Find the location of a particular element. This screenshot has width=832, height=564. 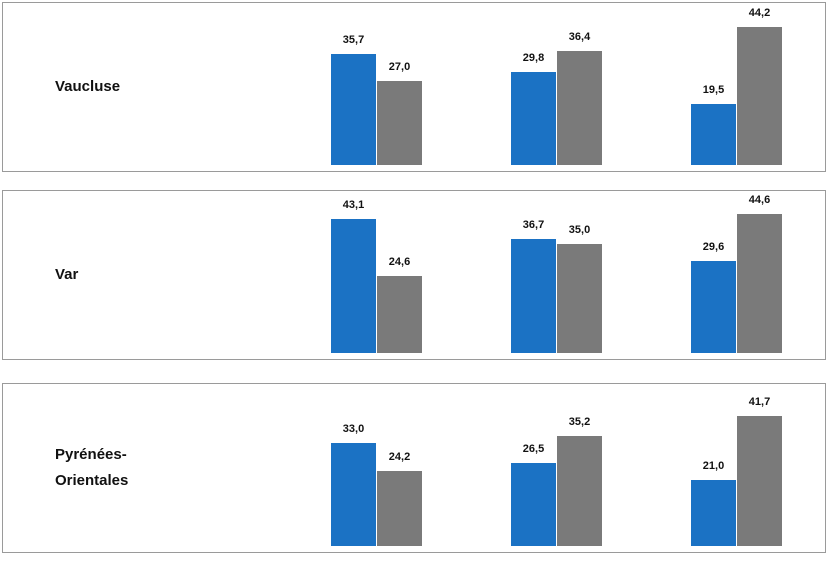

data-label: 41,7 is located at coordinates (759, 401).